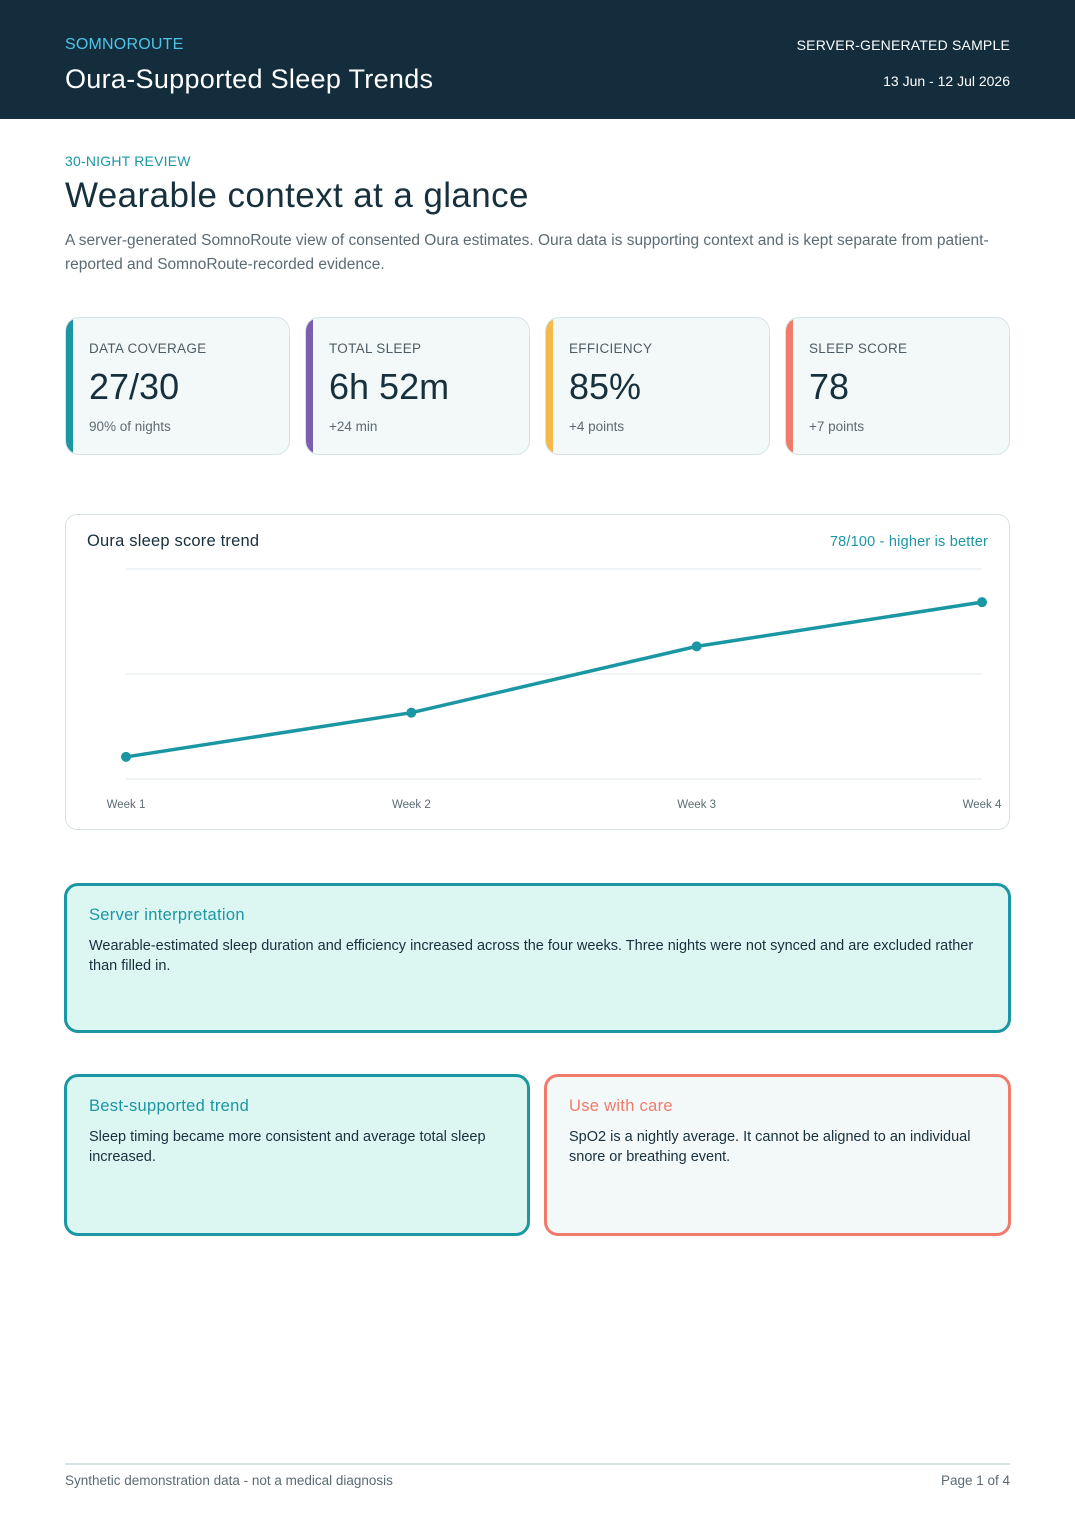 This screenshot has height=1521, width=1075. Describe the element at coordinates (903, 45) in the screenshot. I see `sample-label: SERVER-GENERATED SAMPLE` at that location.